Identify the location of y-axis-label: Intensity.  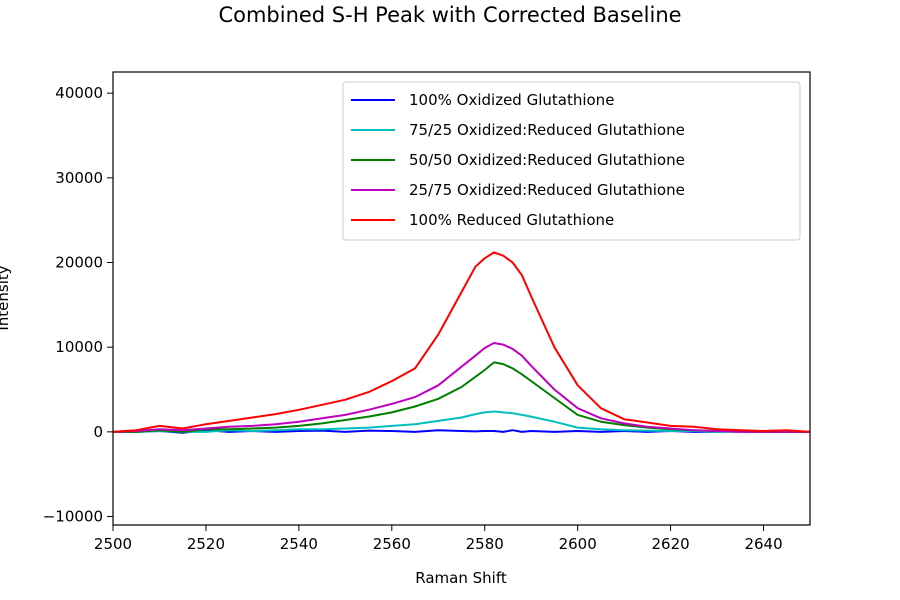
(6, 297).